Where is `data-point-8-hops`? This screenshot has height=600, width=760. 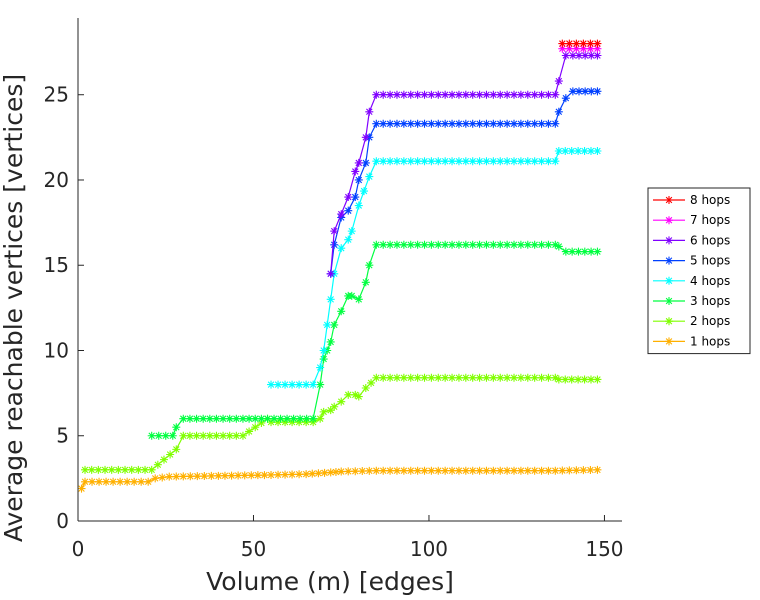
data-point-8-hops is located at coordinates (590, 43).